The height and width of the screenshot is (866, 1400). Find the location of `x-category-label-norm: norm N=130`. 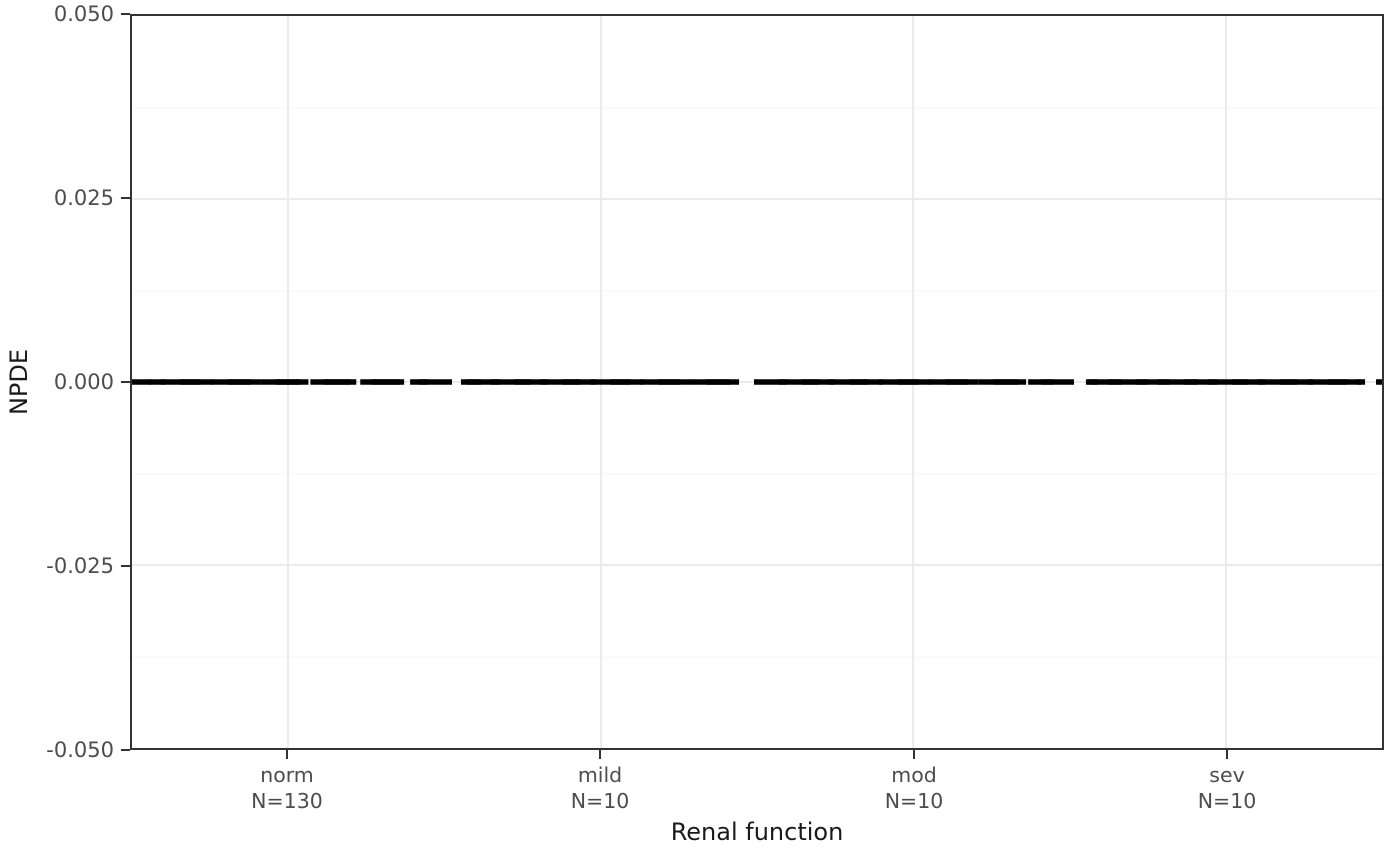

x-category-label-norm: norm N=130 is located at coordinates (287, 789).